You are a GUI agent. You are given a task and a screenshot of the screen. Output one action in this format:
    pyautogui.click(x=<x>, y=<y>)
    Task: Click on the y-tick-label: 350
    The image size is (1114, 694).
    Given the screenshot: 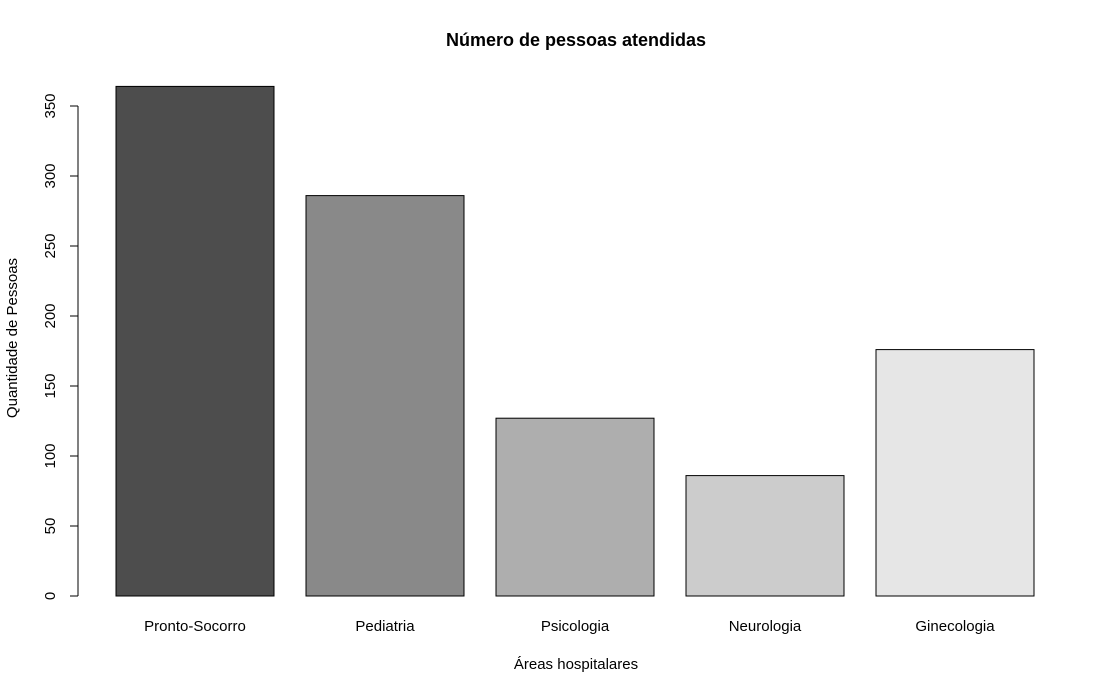 What is the action you would take?
    pyautogui.click(x=50, y=105)
    